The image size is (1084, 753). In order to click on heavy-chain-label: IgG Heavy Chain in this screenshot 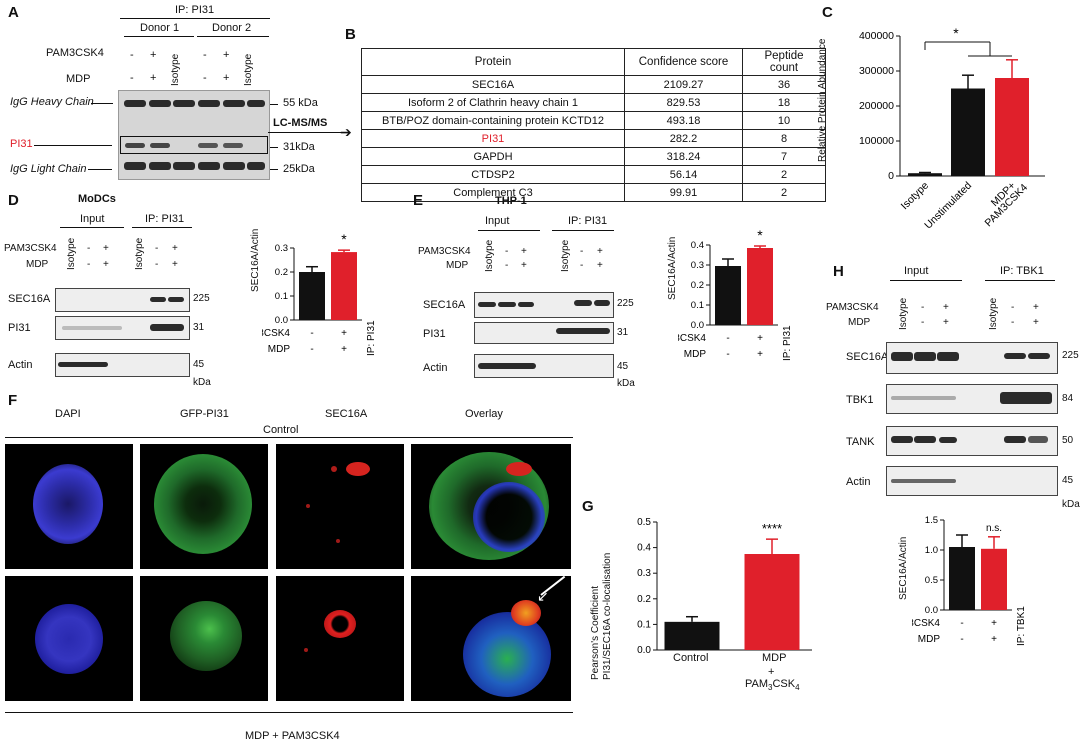, I will do `click(52, 102)`.